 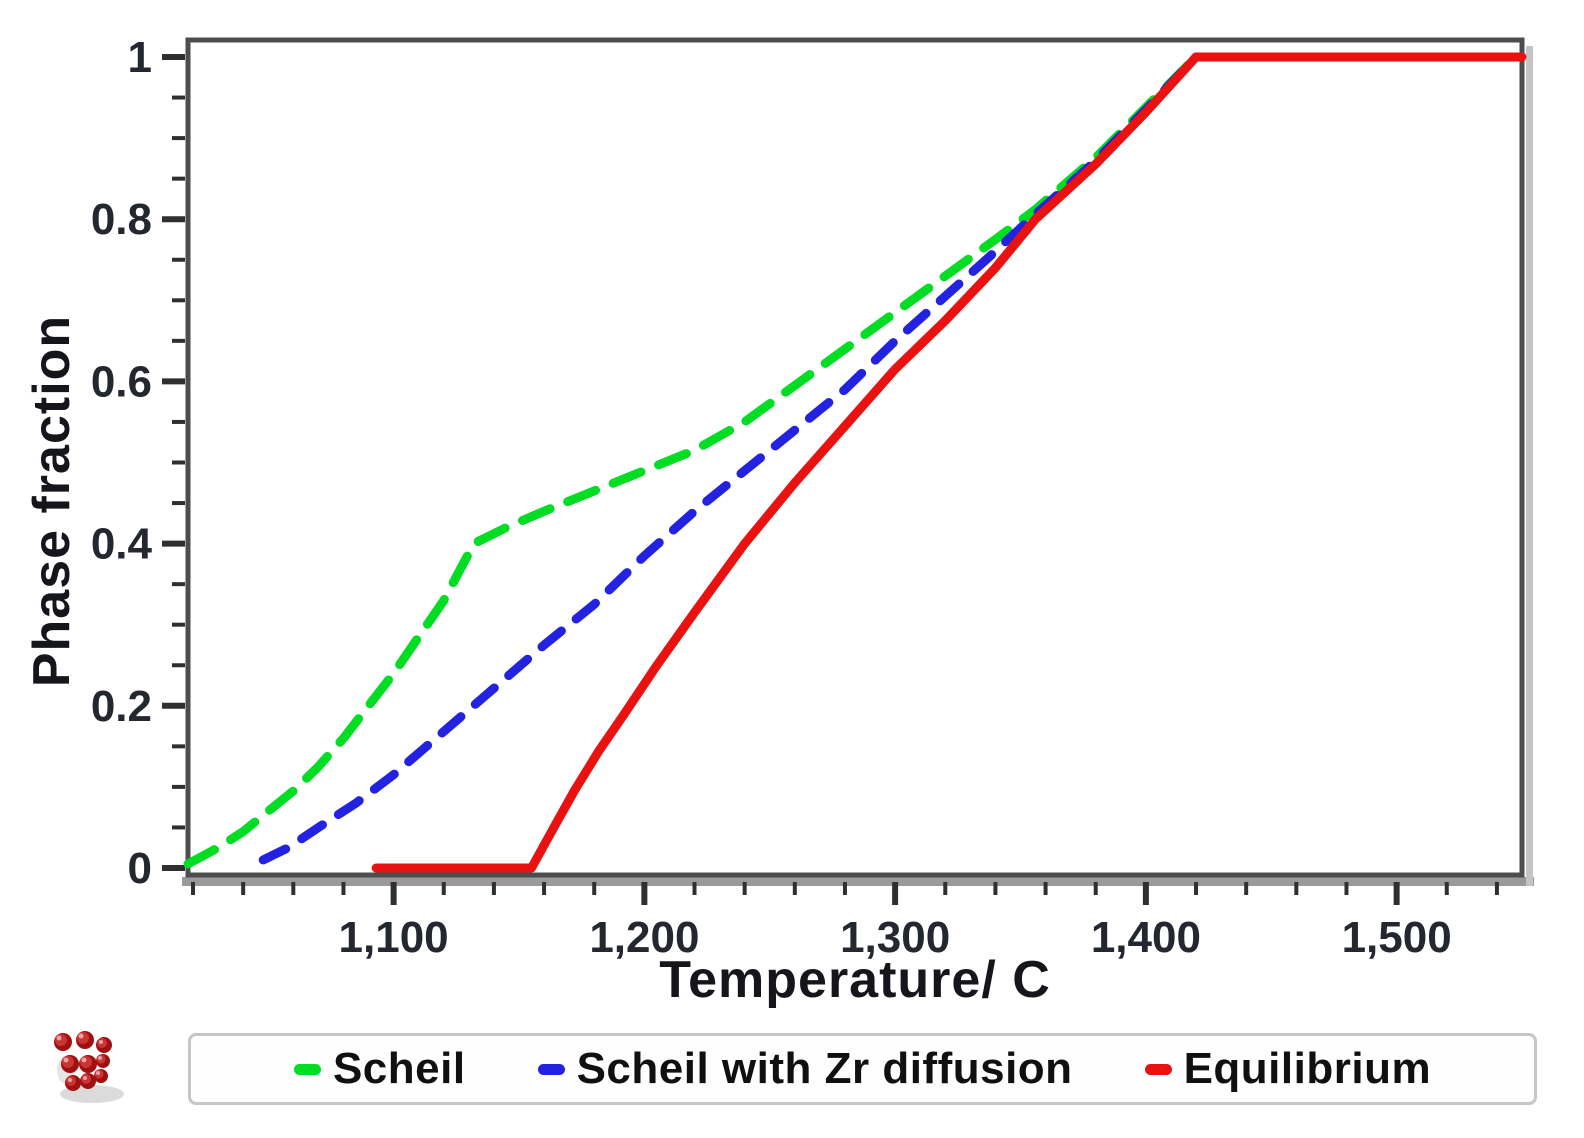 What do you see at coordinates (140, 868) in the screenshot?
I see `y-tick-label: 0` at bounding box center [140, 868].